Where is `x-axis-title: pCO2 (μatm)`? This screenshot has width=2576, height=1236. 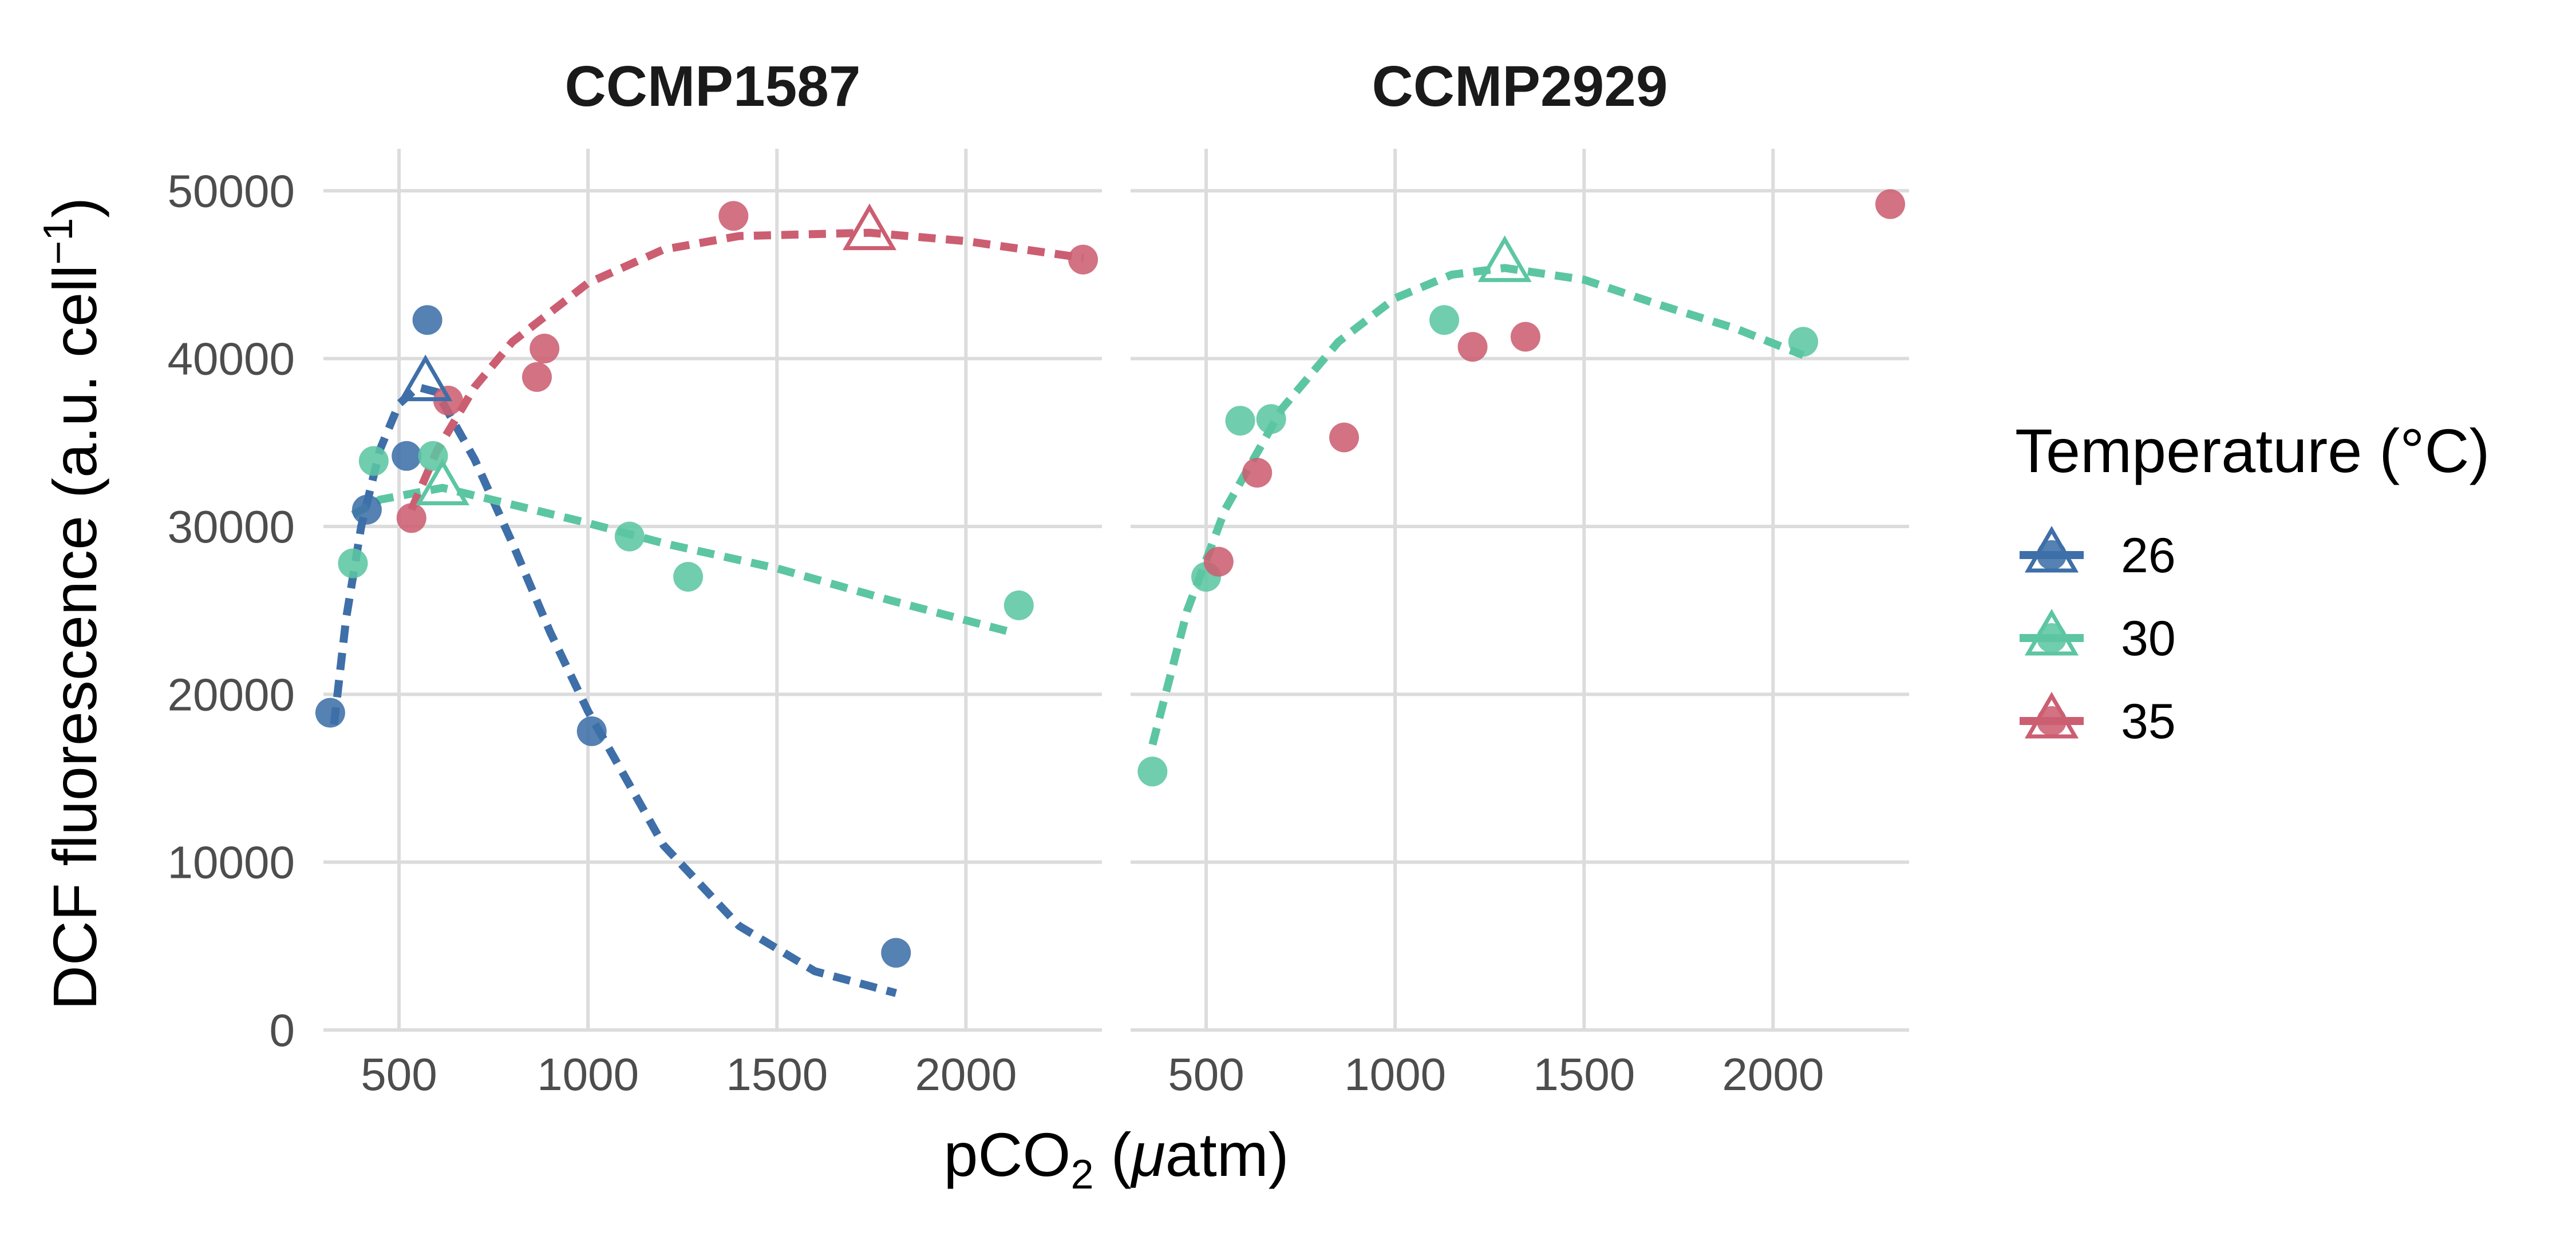
x-axis-title: pCO2 (μatm) is located at coordinates (1116, 1159).